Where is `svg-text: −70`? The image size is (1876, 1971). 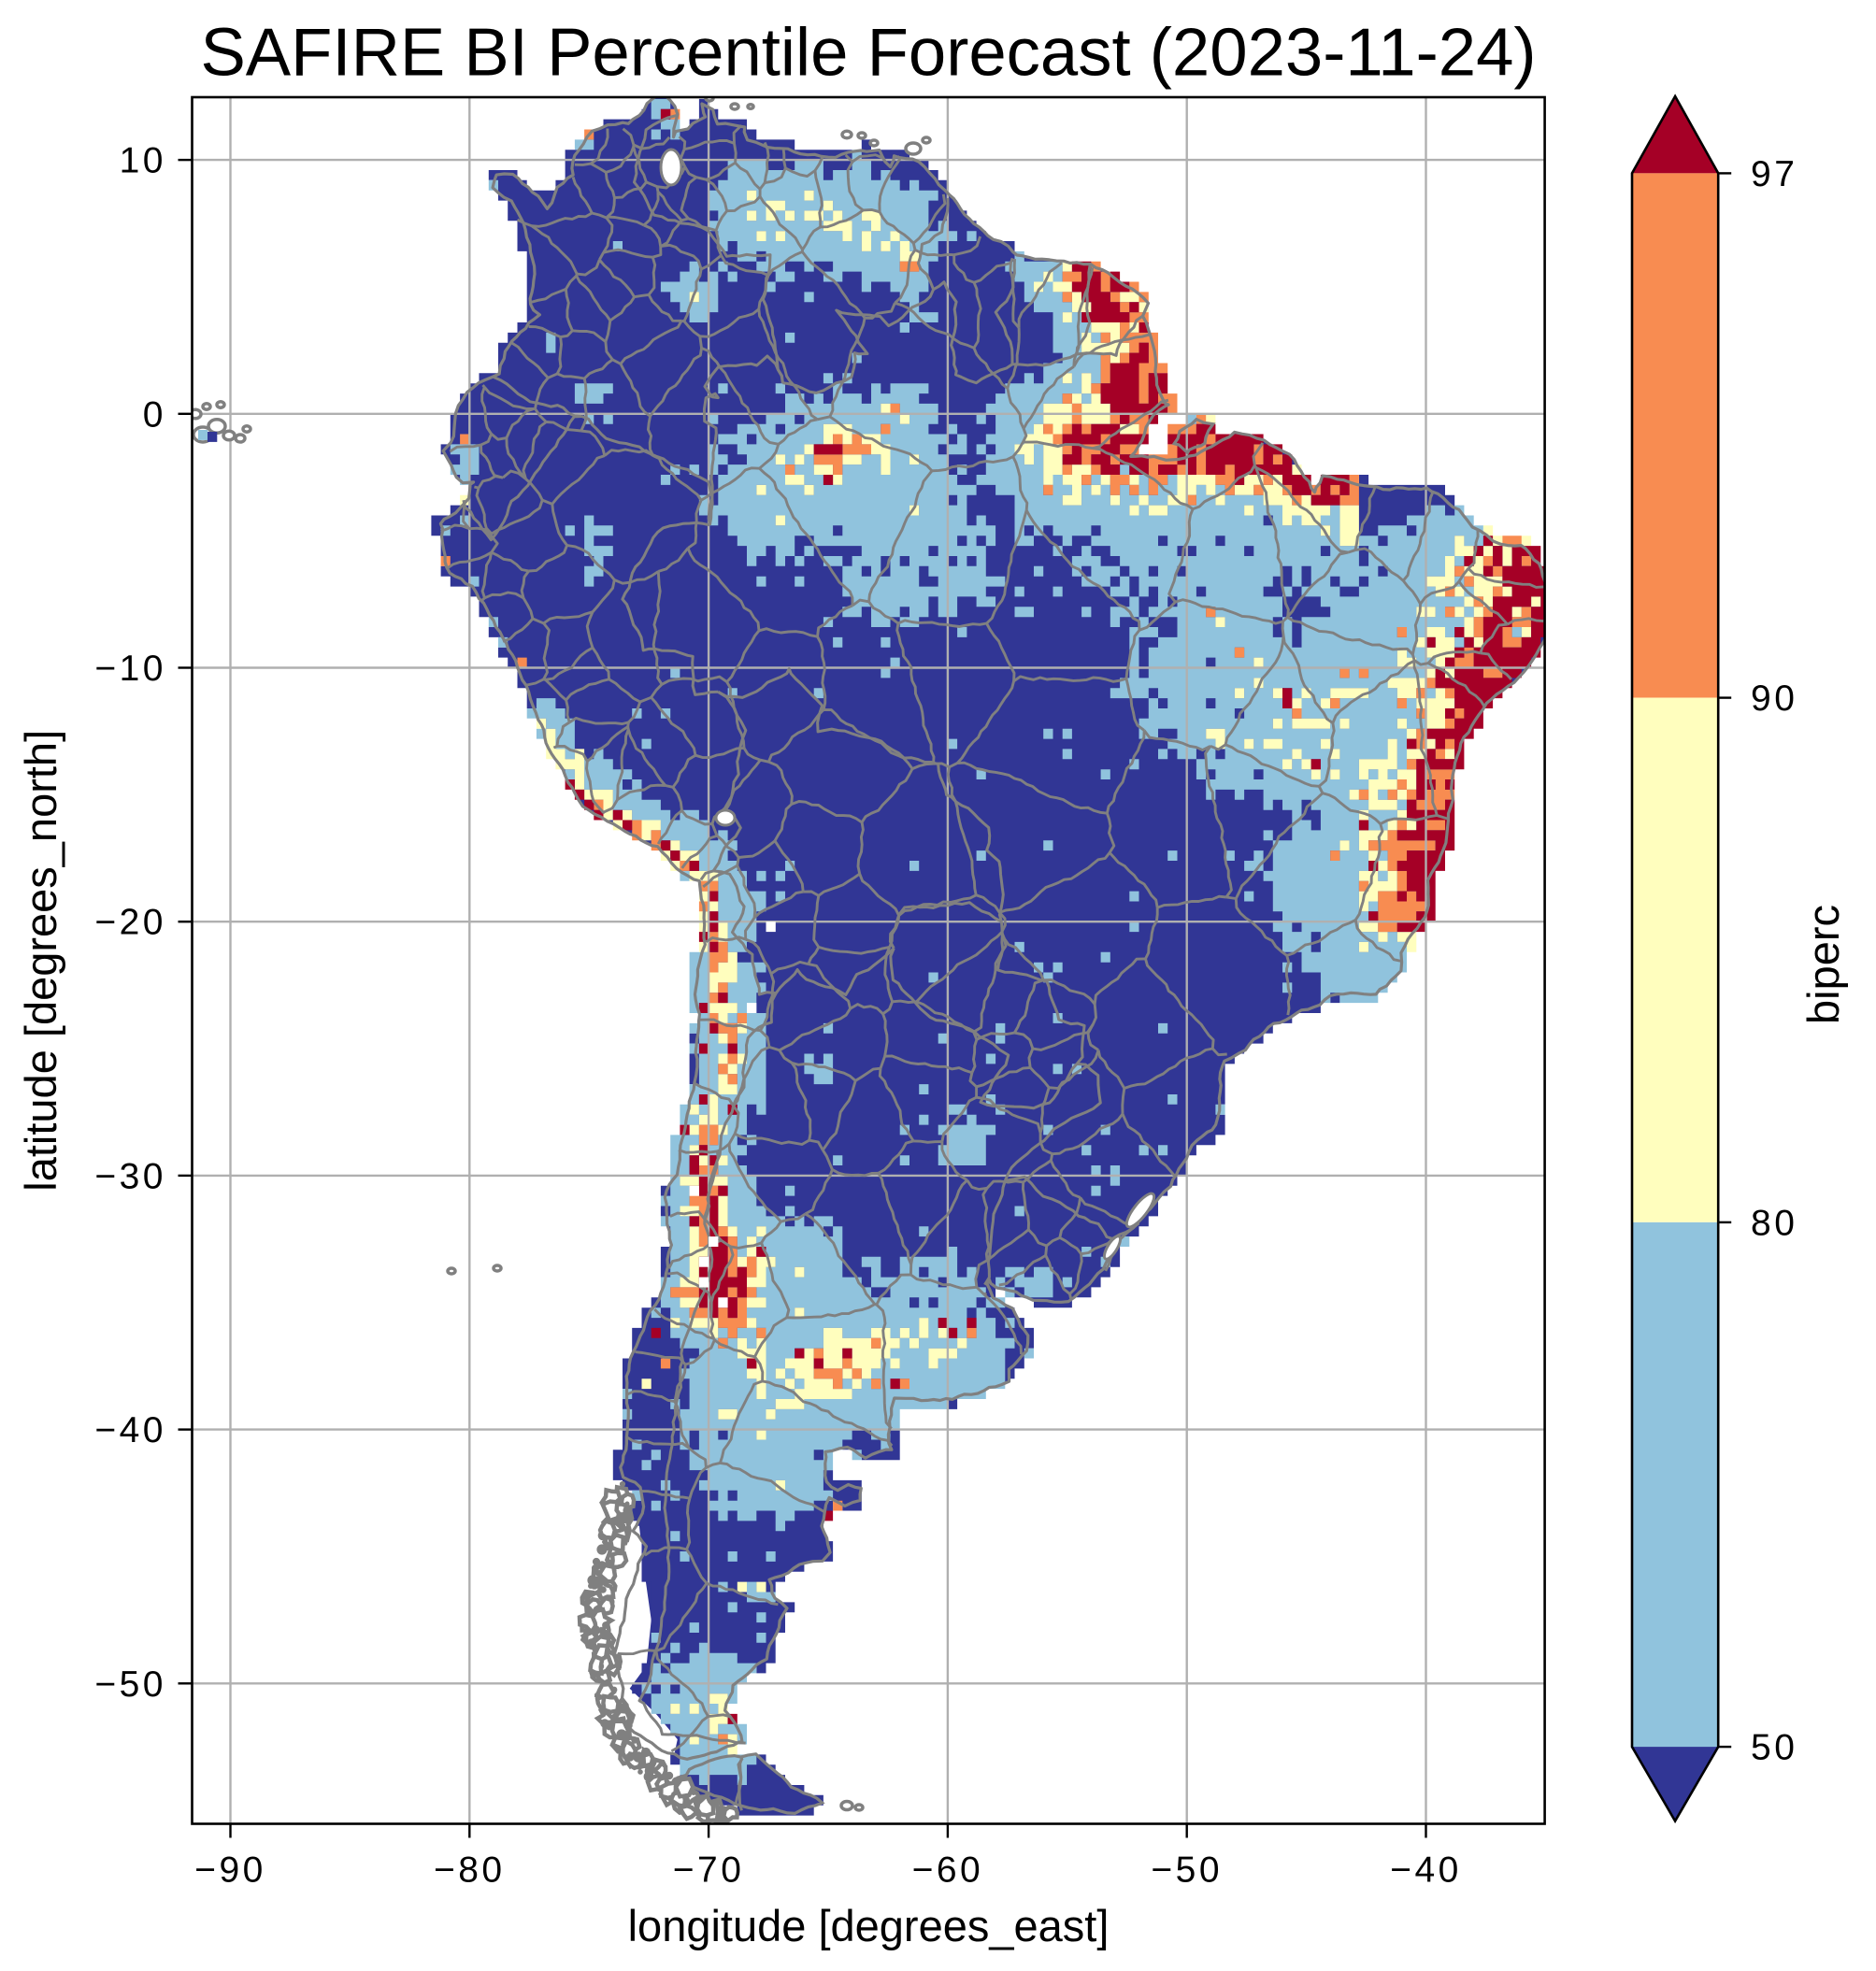
svg-text: −70 is located at coordinates (709, 1871).